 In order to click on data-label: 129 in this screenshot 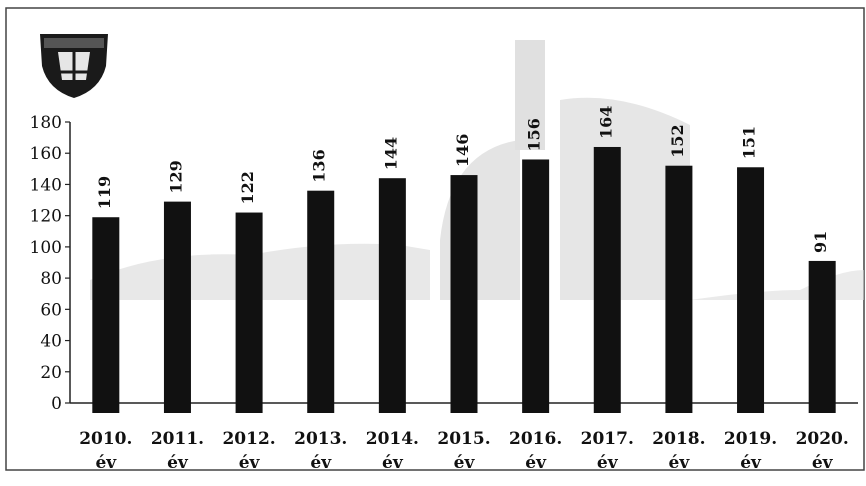, I will do `click(175, 176)`.